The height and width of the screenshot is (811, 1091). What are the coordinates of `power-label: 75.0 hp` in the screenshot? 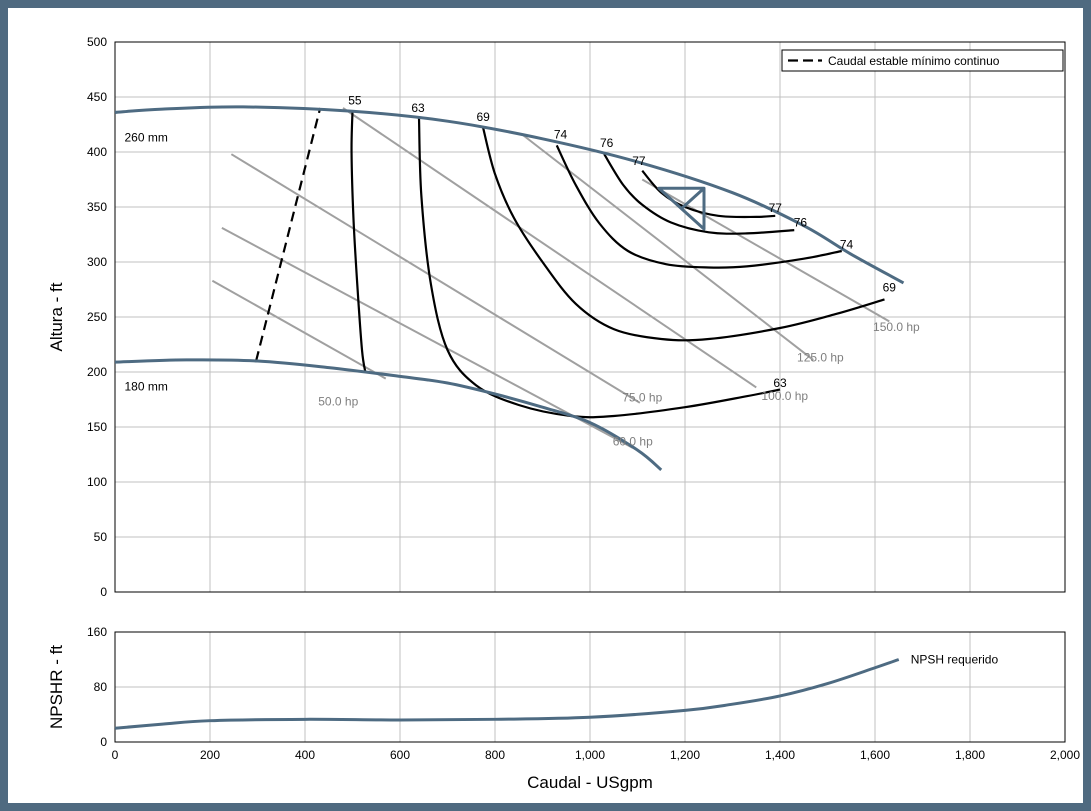 It's located at (642, 397).